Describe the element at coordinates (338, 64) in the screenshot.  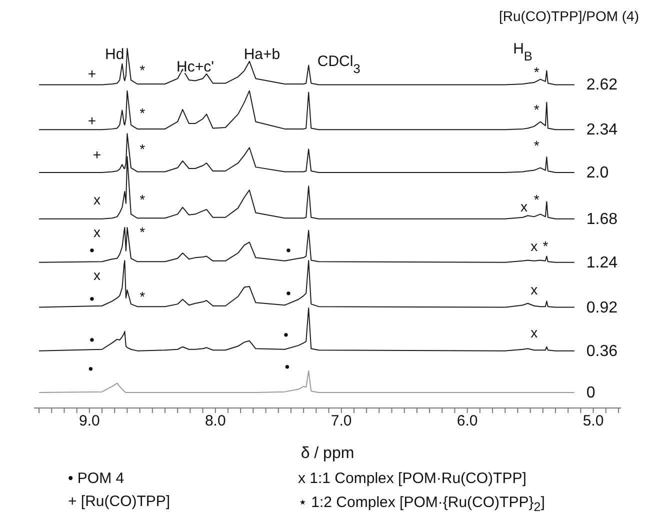
I see `annotation: CDCl$_{3}$` at that location.